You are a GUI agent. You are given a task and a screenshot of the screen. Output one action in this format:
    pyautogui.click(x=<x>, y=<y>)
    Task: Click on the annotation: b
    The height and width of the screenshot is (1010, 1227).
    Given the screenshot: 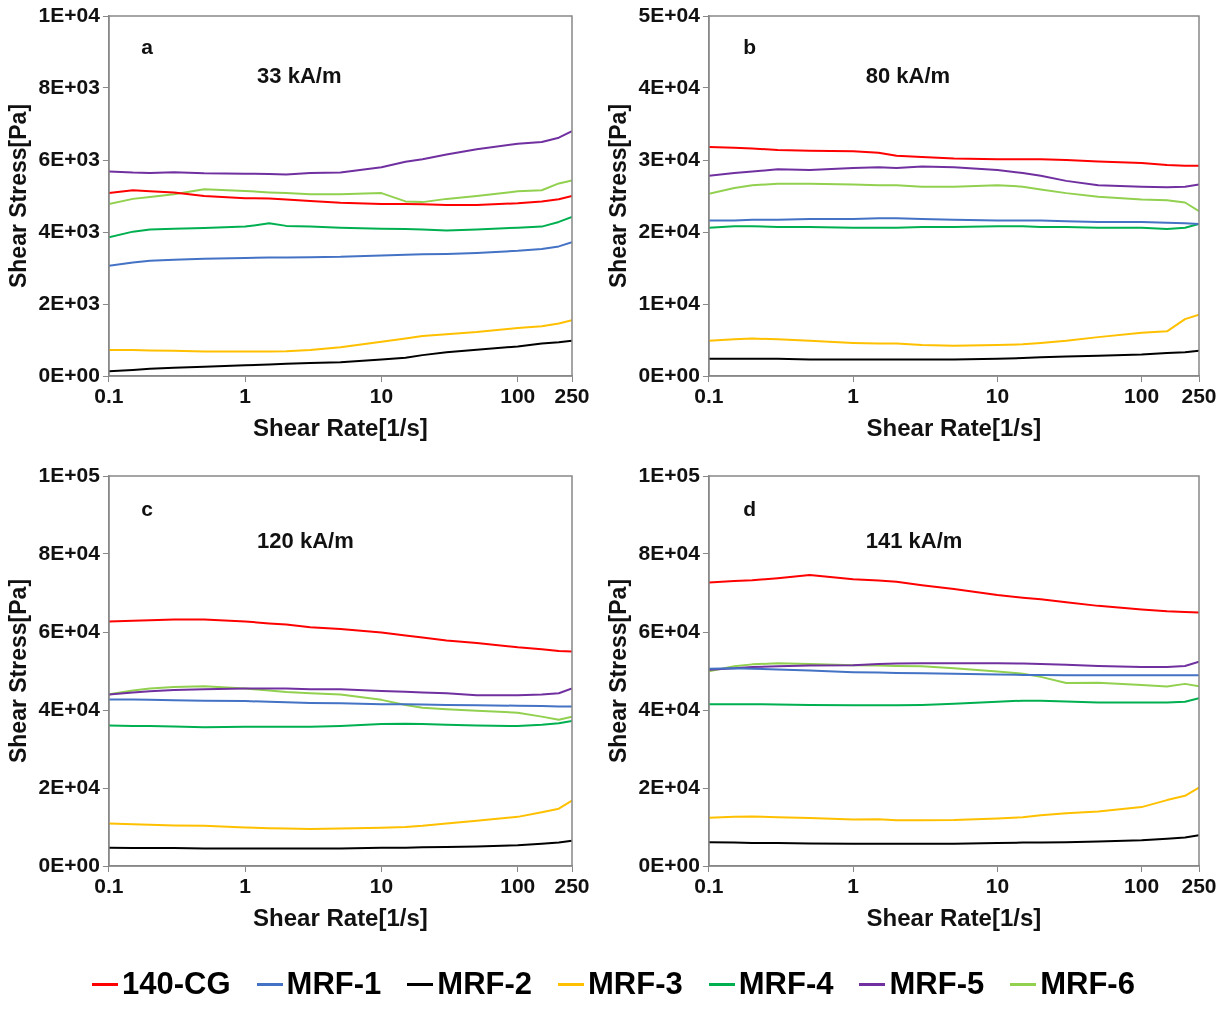 What is the action you would take?
    pyautogui.click(x=750, y=46)
    